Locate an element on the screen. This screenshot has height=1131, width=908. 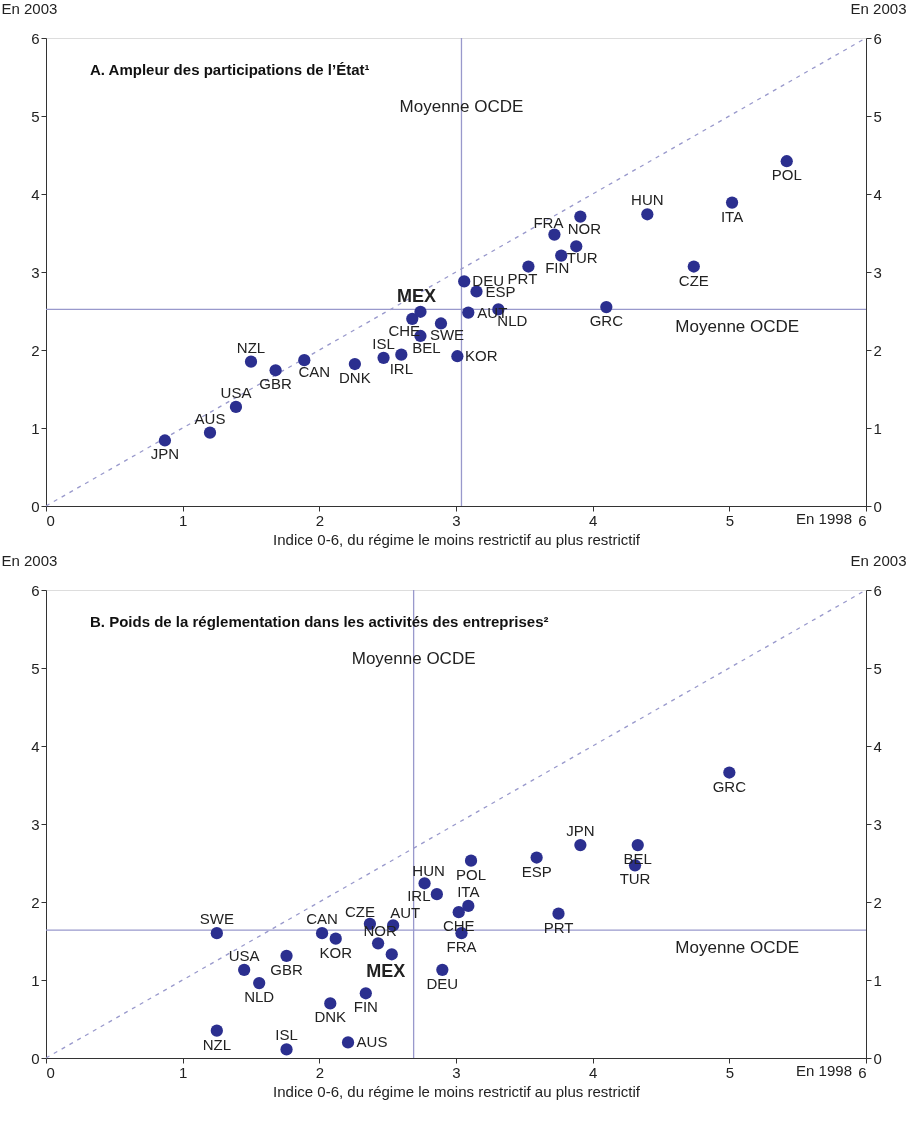
annotation: ITA is located at coordinates (732, 216).